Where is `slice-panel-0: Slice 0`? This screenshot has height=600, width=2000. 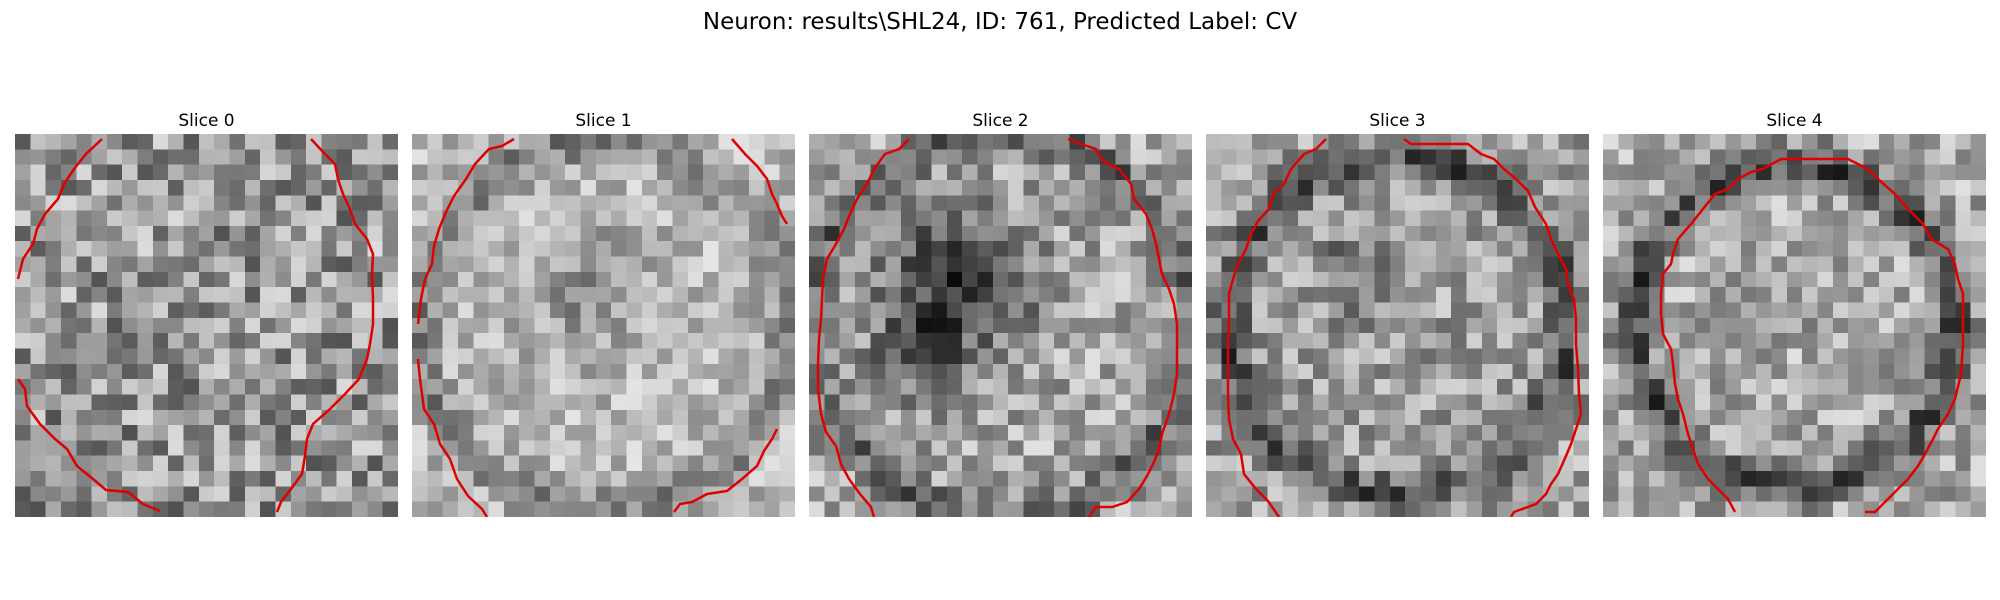 slice-panel-0: Slice 0 is located at coordinates (206, 313).